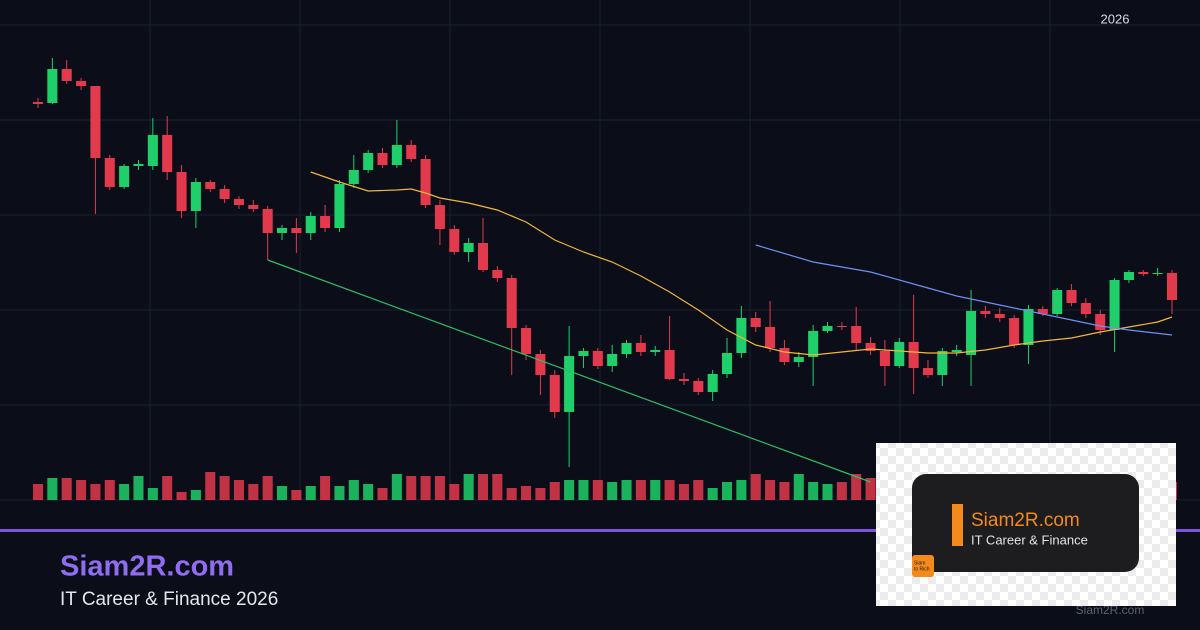 This screenshot has width=1200, height=630. I want to click on card-subtitle: IT Career & Finance, so click(1029, 539).